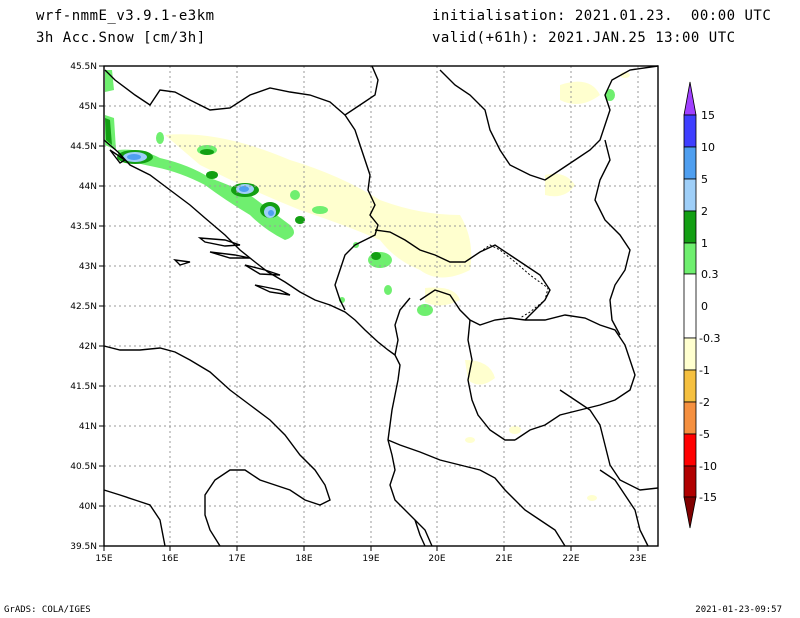 The image size is (800, 618). Describe the element at coordinates (503, 559) in the screenshot. I see `lon-label: 21E` at that location.